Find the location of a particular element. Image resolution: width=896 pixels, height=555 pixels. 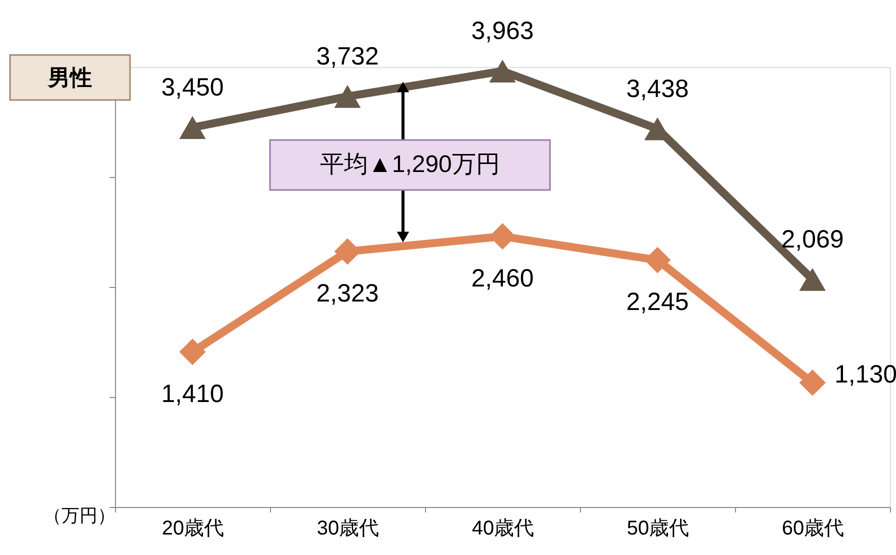

data-label: 3,450 is located at coordinates (192, 88).